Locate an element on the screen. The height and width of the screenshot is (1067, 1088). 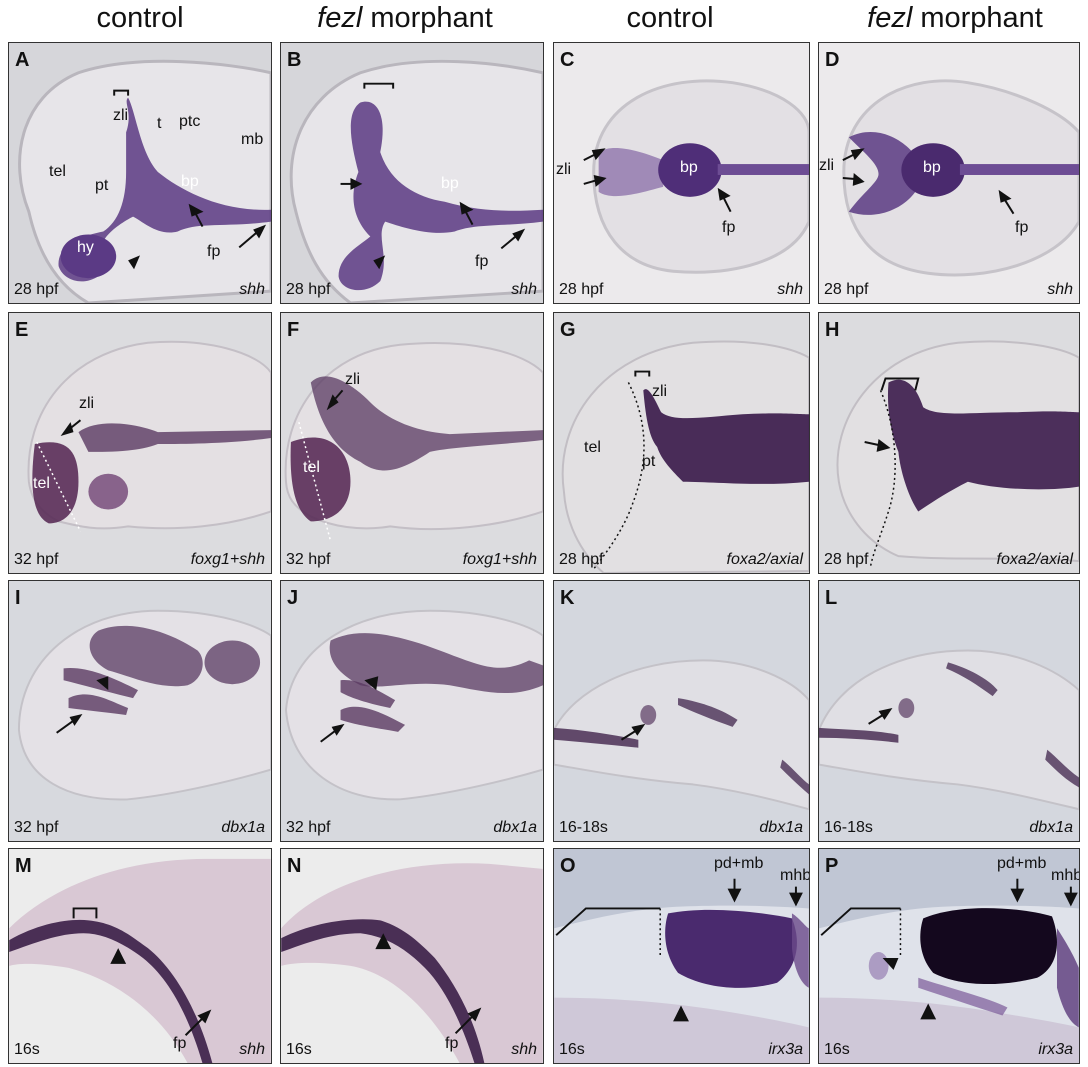
panel-j-image is located at coordinates (413, 705).